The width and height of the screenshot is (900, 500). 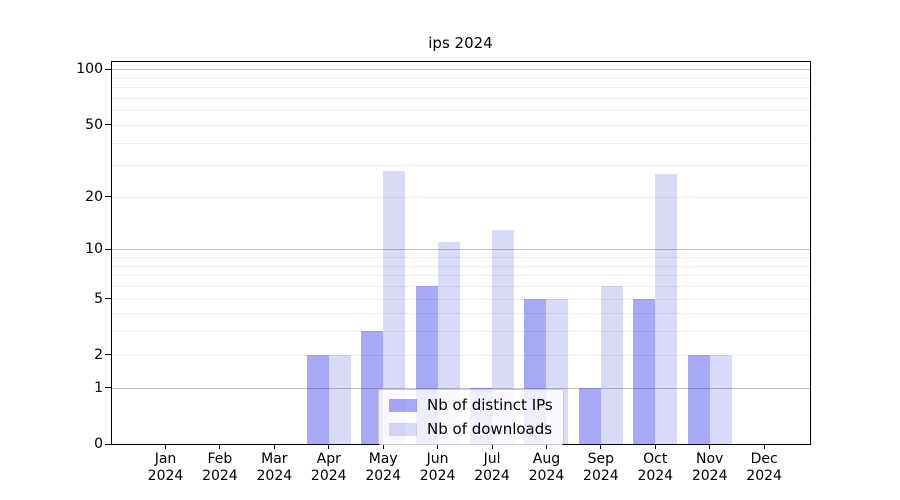 I want to click on x-tick-month: Aug, so click(x=546, y=459).